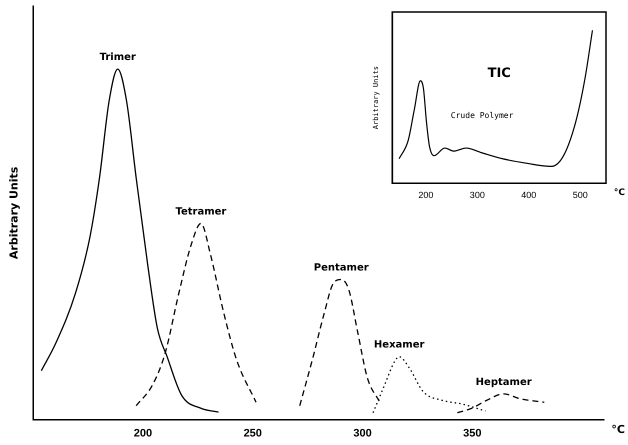 This screenshot has height=445, width=628. Describe the element at coordinates (580, 195) in the screenshot. I see `x-tick-label: 500` at that location.